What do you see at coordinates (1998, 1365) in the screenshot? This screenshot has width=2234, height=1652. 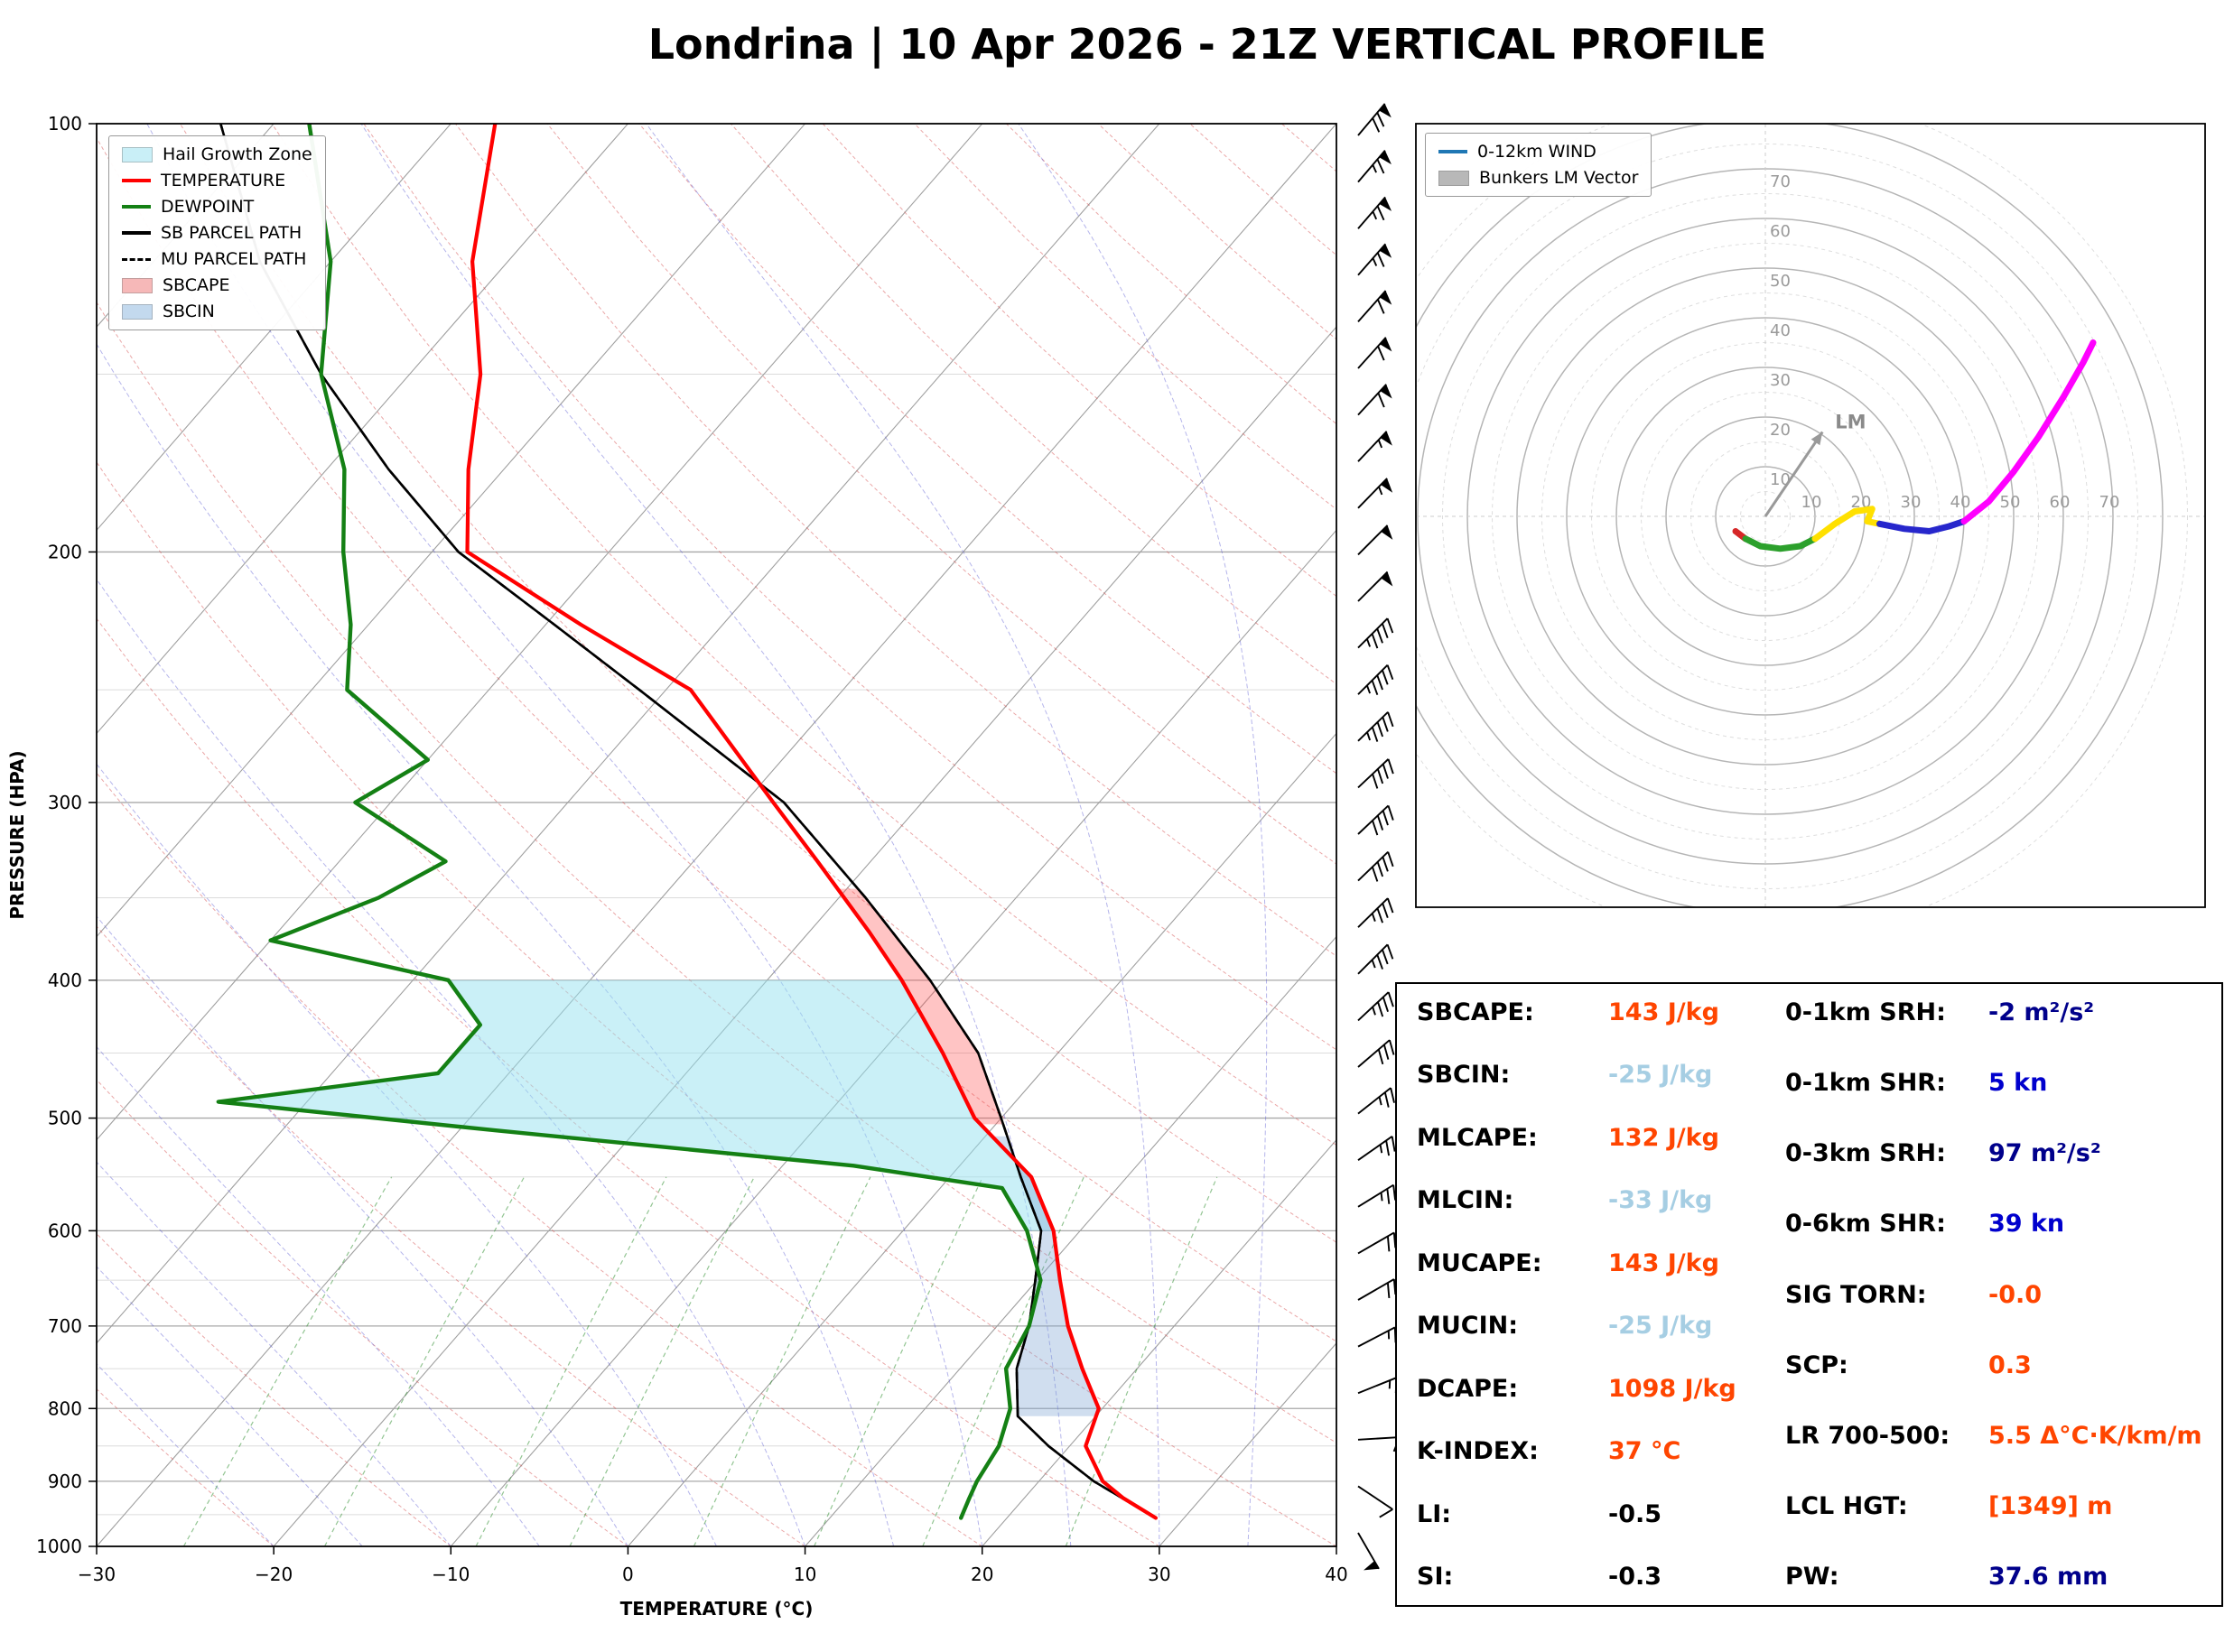 I see `stat-row: SCP: 0.3` at bounding box center [1998, 1365].